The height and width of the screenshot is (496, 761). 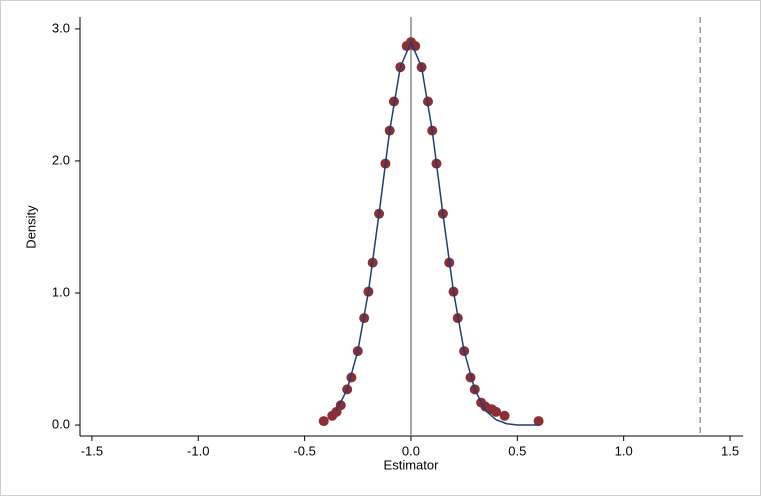 I want to click on y-axis-label: Density, so click(x=30, y=227).